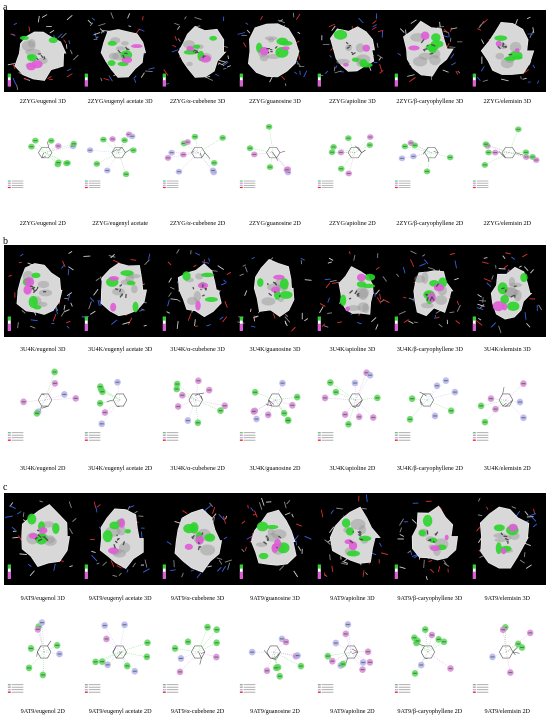 The image size is (550, 720). I want to click on caption-3d: 3U4K/eugenol 3D, so click(42, 349).